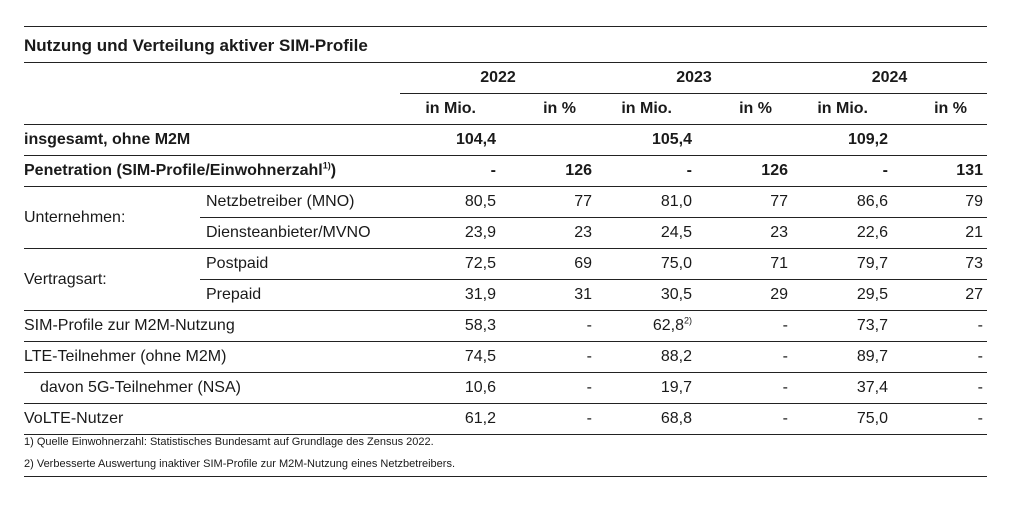 This screenshot has width=1024, height=507. I want to click on cell: 81,0, so click(646, 202).